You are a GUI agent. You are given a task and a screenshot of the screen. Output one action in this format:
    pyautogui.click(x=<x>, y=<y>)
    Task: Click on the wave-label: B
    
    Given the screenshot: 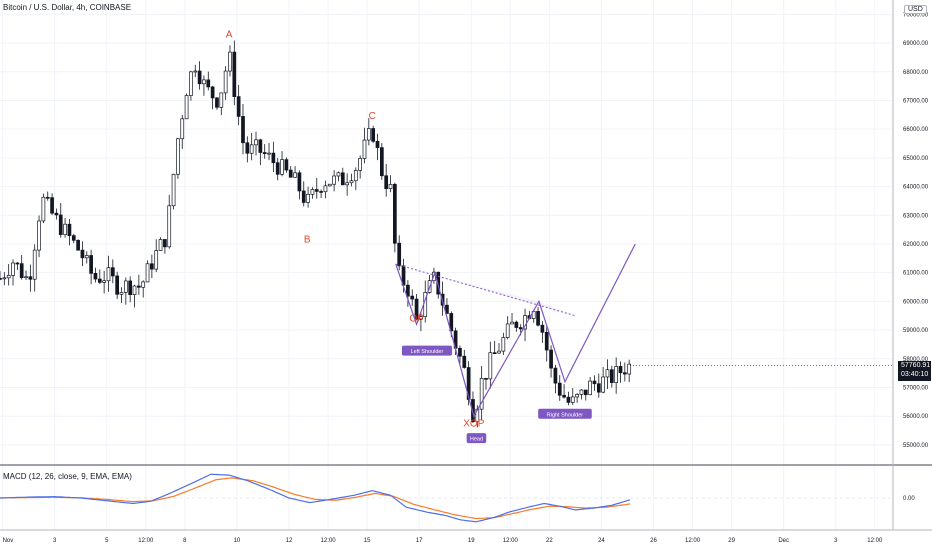 What is the action you would take?
    pyautogui.click(x=307, y=240)
    